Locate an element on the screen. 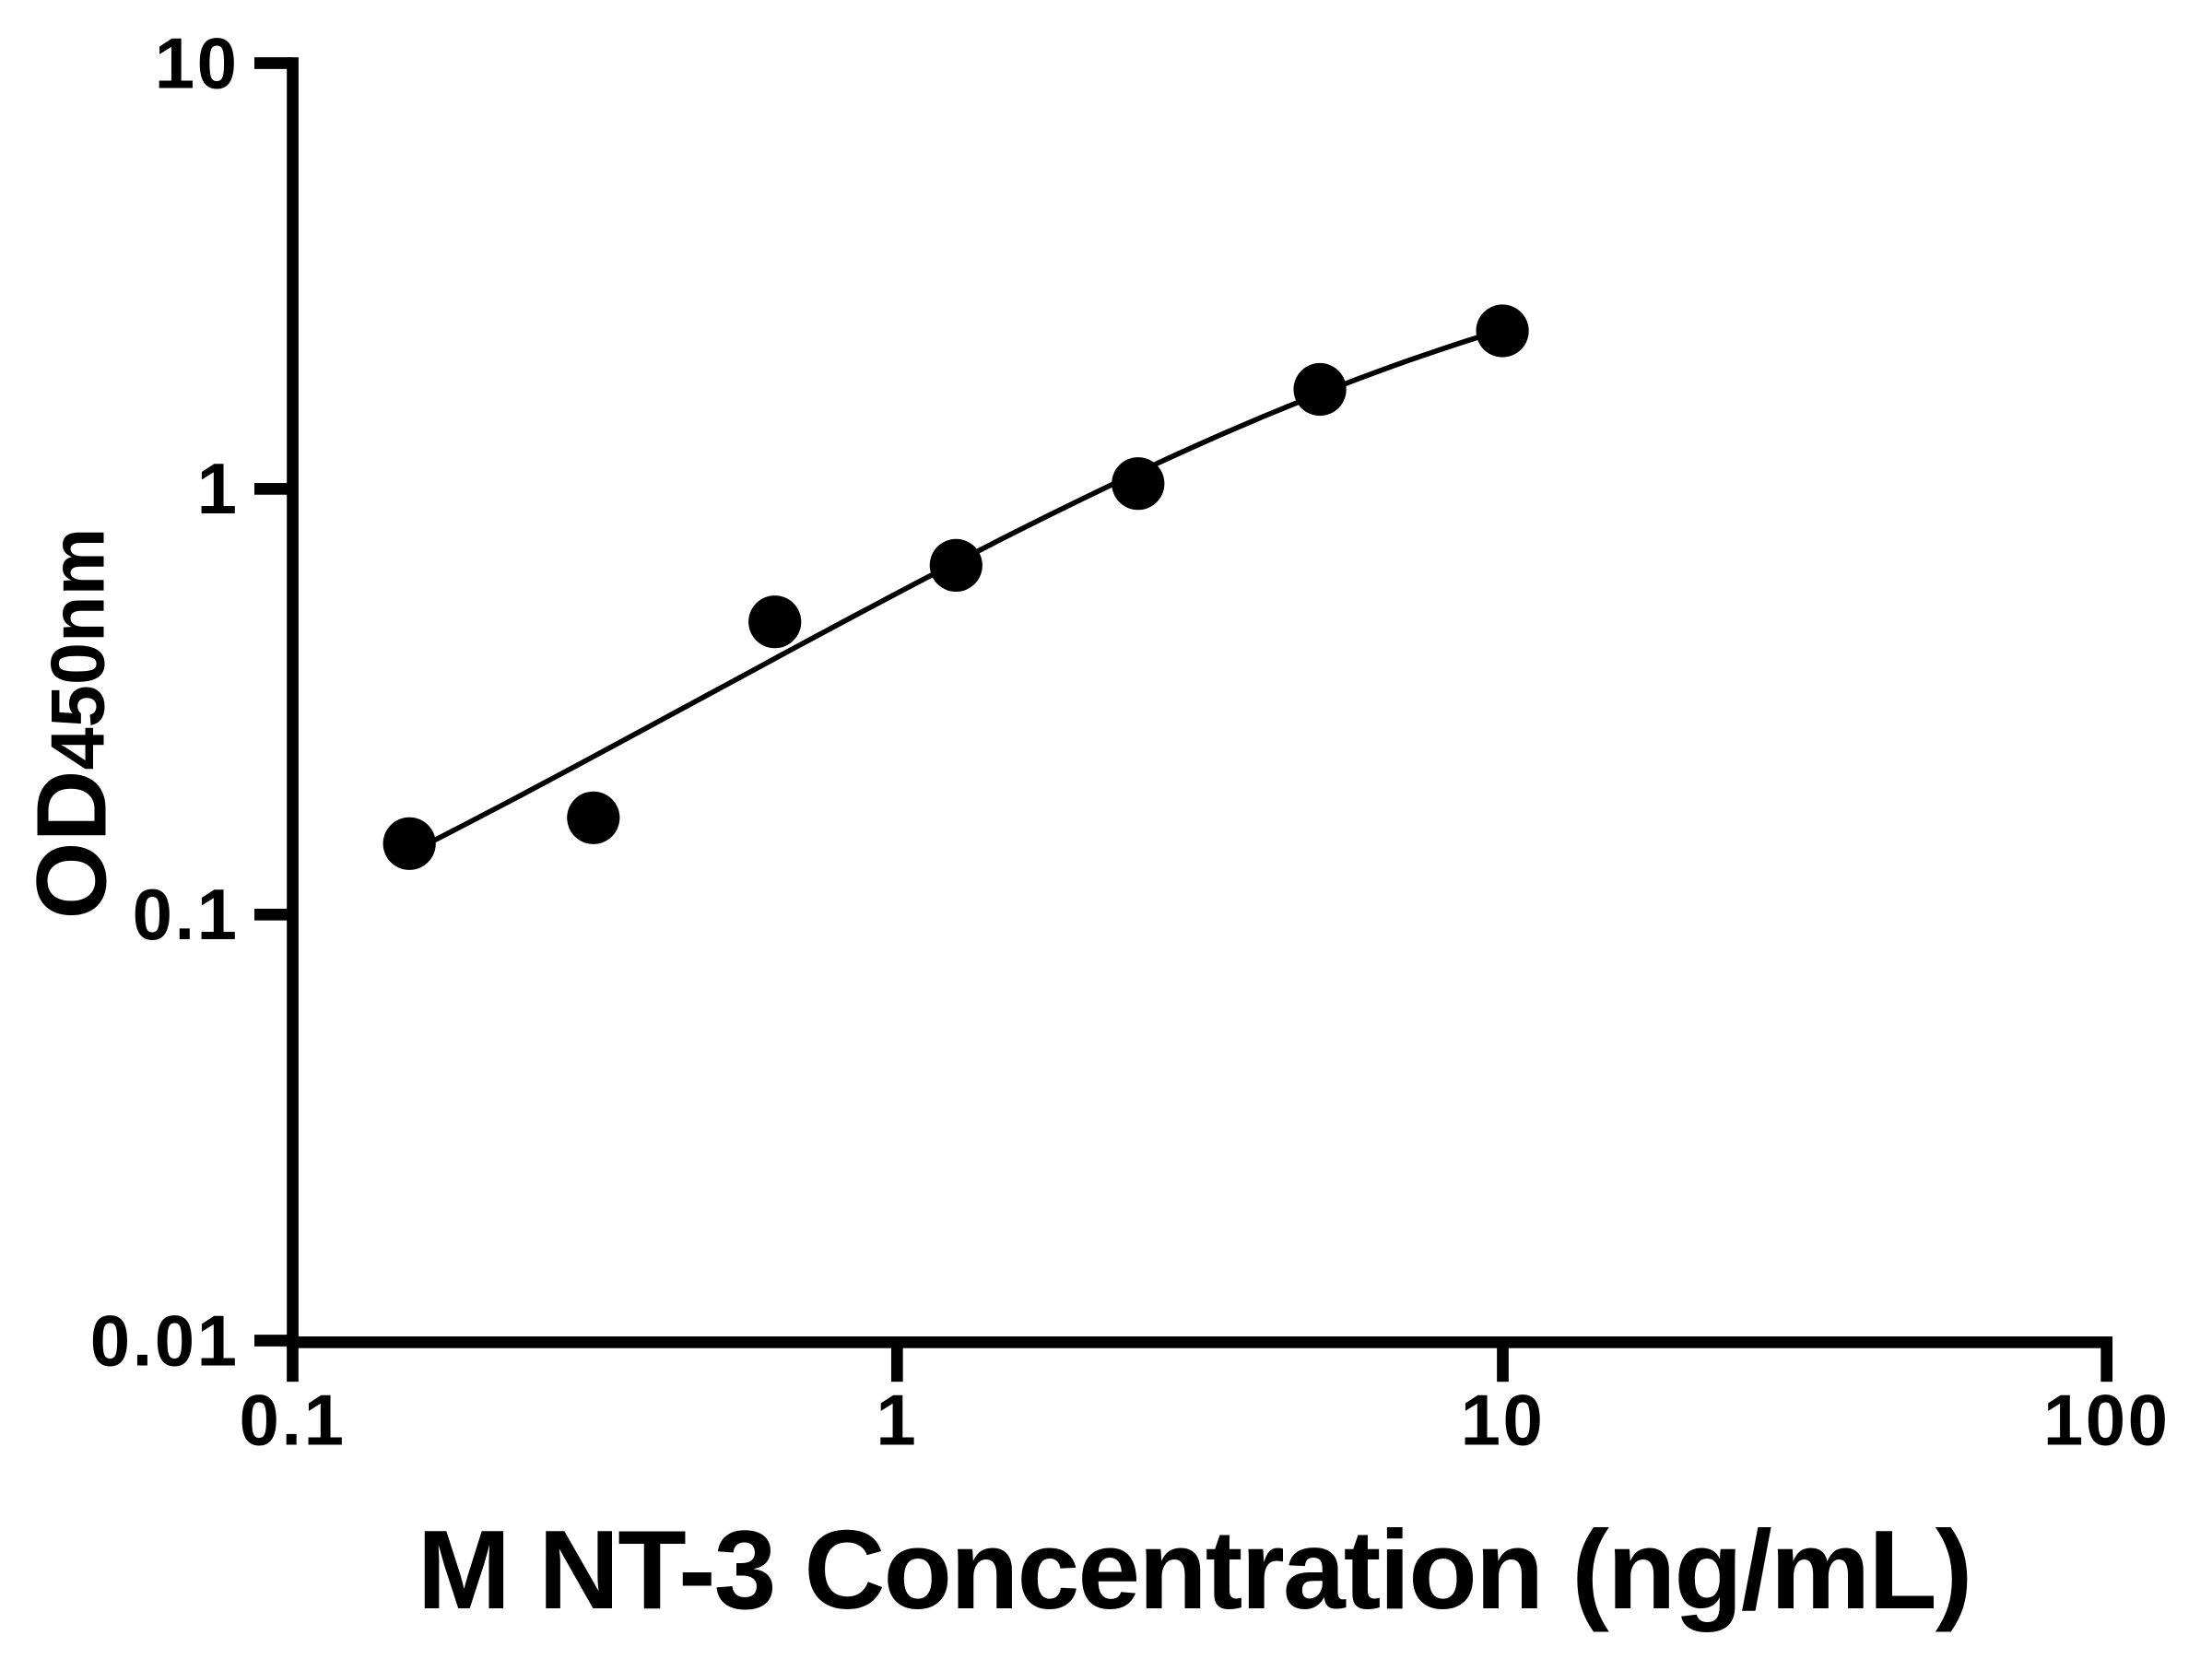 The image size is (2212, 1659). svg-text: M NT-3 Concentration (ng/mL) is located at coordinates (1194, 1569).